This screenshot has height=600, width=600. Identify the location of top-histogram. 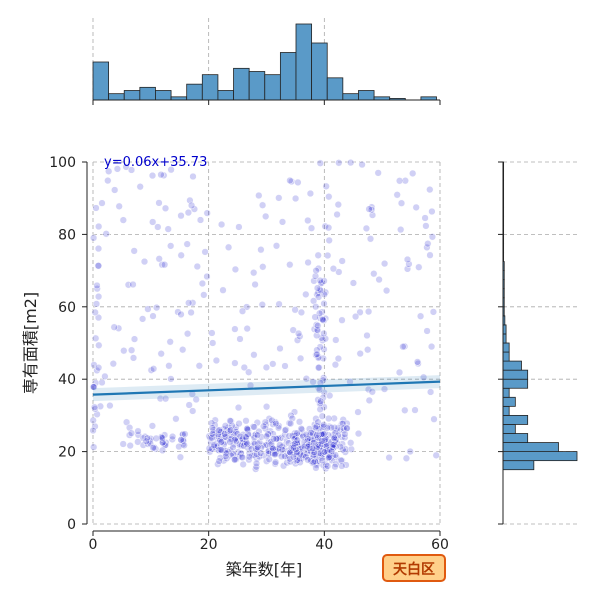
(266, 61).